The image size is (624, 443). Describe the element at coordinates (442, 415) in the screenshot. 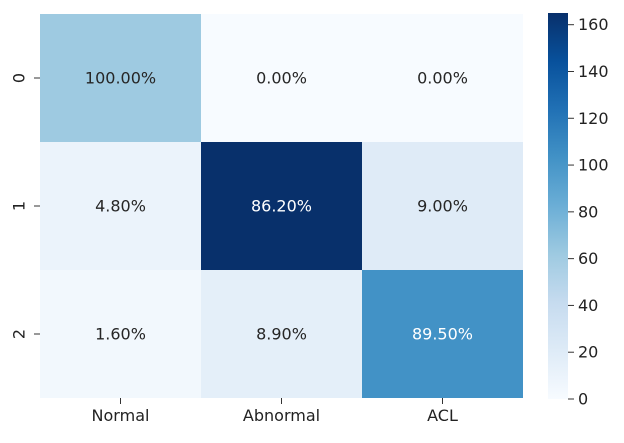

I see `x-tick-label: ACL` at that location.